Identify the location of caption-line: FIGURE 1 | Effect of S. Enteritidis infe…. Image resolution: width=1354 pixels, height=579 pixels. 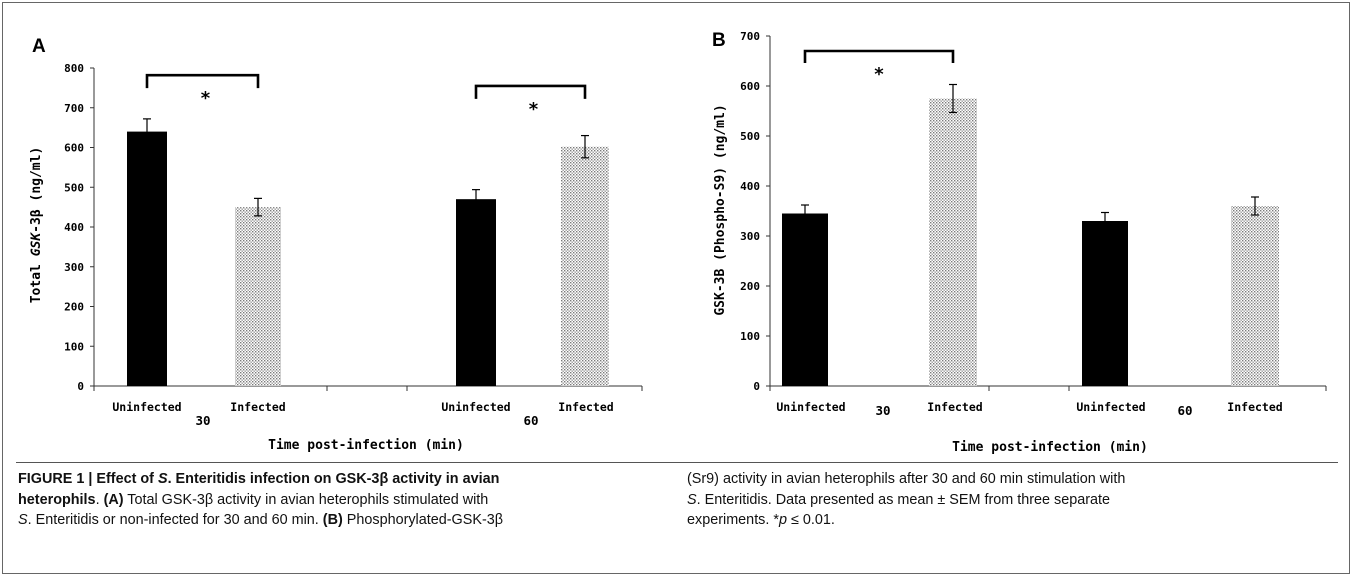
(259, 479).